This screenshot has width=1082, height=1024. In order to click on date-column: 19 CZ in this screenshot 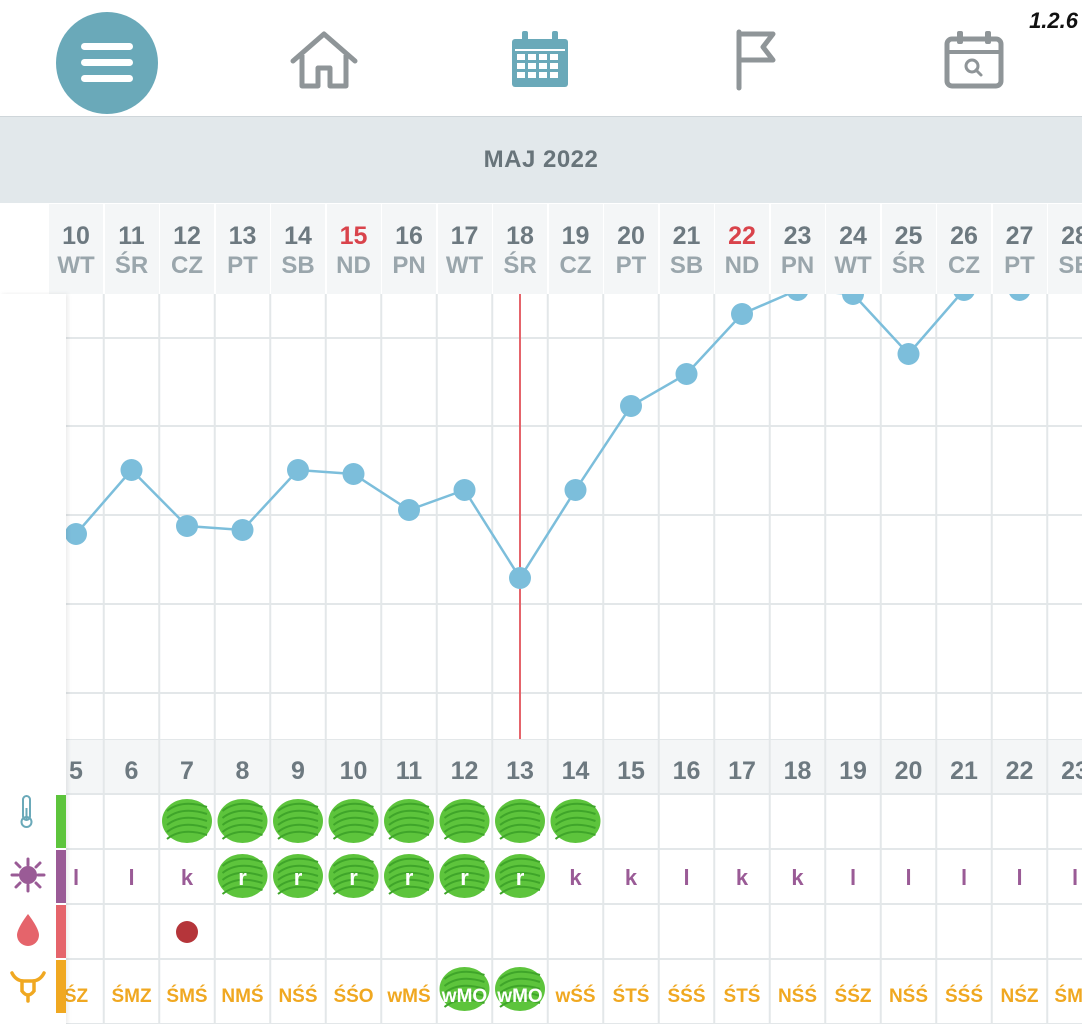, I will do `click(575, 249)`.